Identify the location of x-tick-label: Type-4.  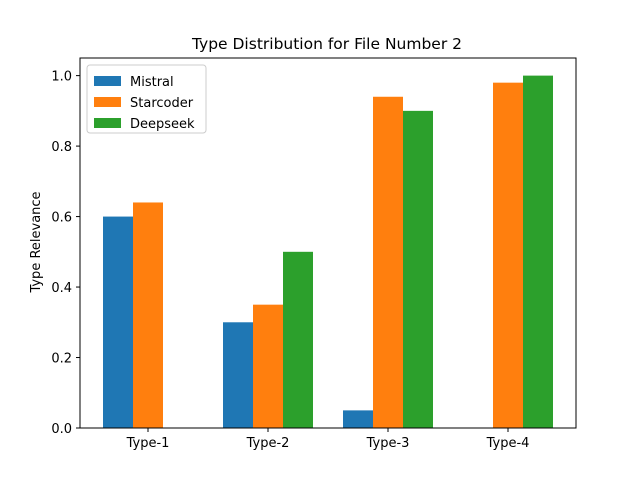
(508, 443).